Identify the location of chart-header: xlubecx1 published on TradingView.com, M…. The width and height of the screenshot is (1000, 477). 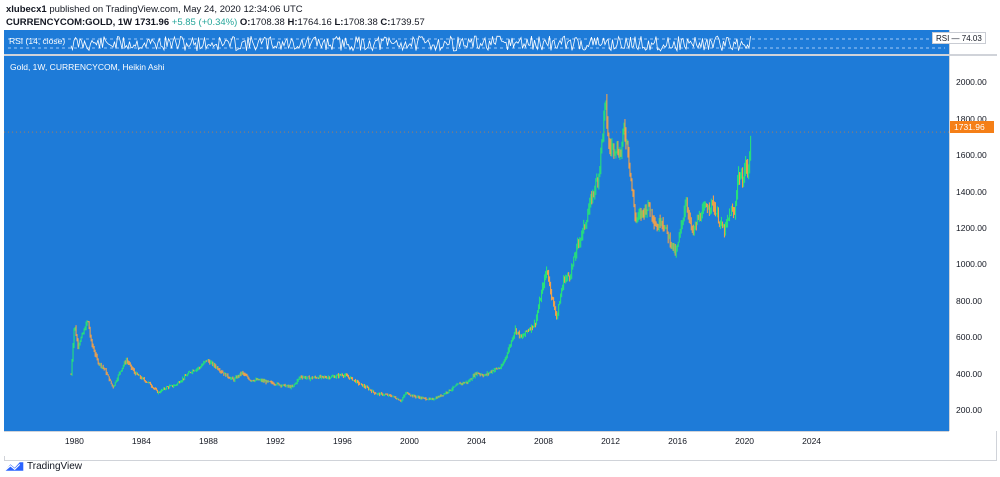
(499, 16).